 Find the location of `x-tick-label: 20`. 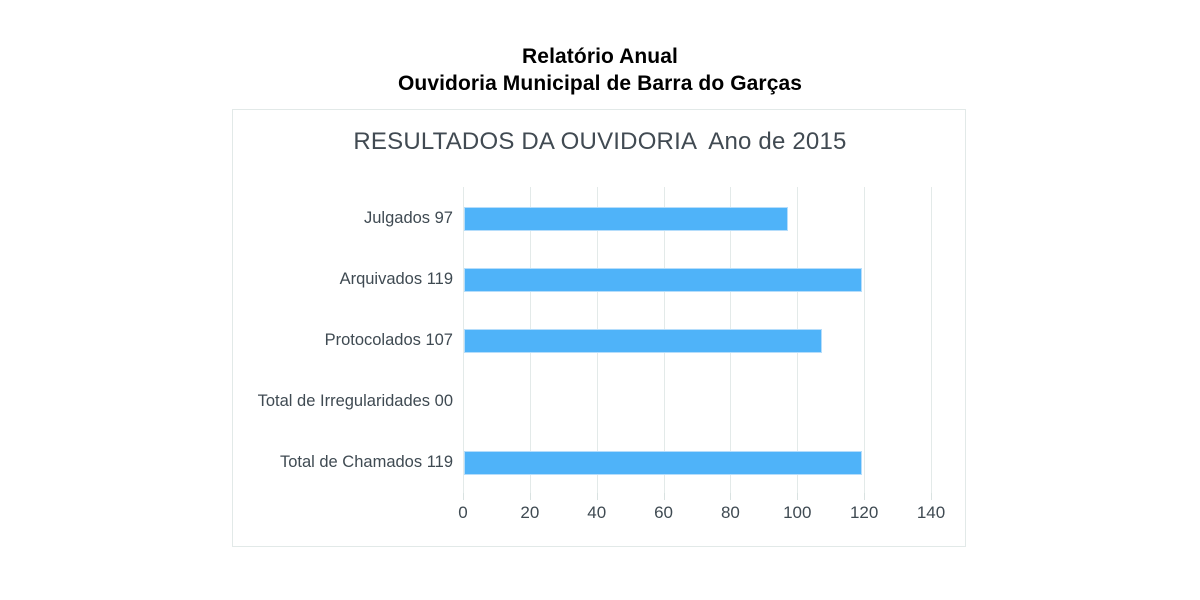

x-tick-label: 20 is located at coordinates (530, 512).